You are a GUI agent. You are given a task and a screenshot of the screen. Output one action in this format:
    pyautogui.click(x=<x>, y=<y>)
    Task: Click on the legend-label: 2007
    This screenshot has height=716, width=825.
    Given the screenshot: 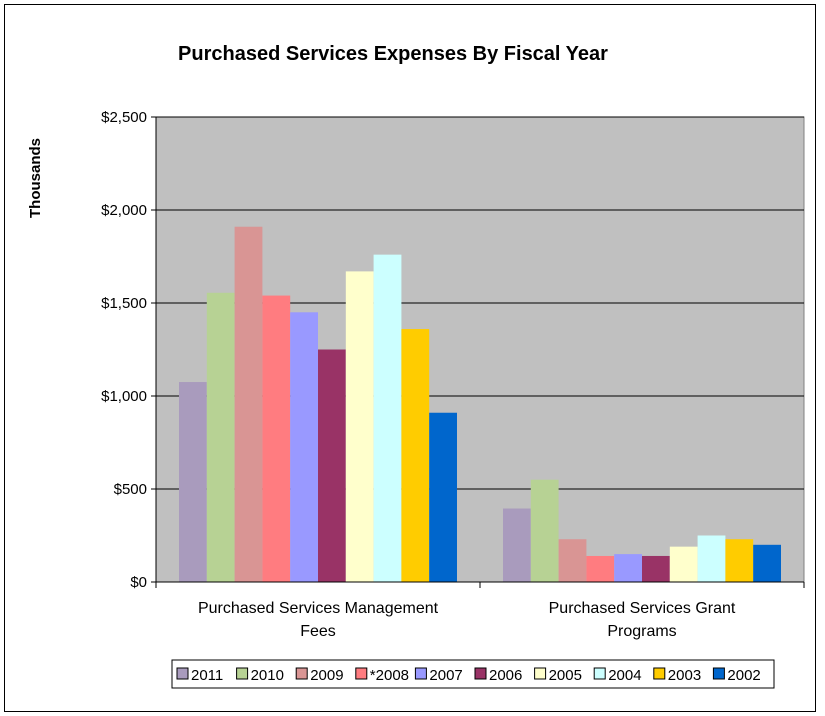 What is the action you would take?
    pyautogui.click(x=445, y=675)
    